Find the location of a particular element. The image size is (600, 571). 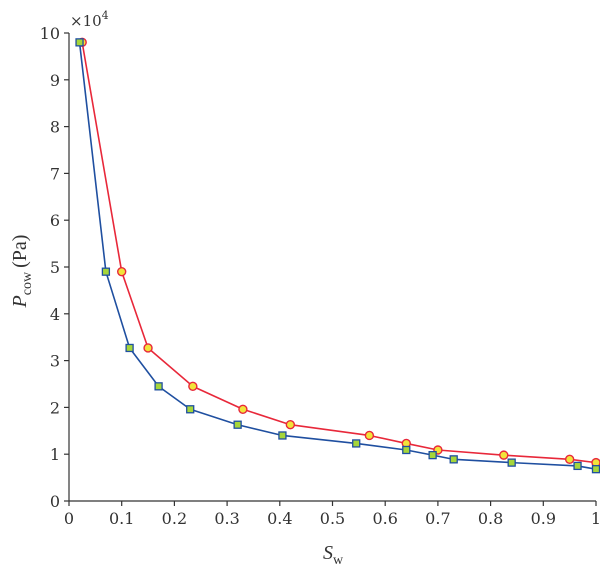

x-tick-label: 1 is located at coordinates (595, 518).